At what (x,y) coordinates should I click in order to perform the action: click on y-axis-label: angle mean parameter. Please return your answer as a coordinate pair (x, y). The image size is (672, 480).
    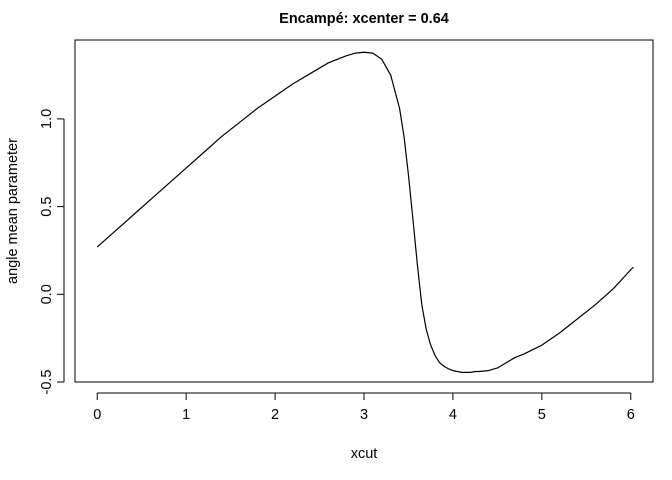
    Looking at the image, I should click on (13, 211).